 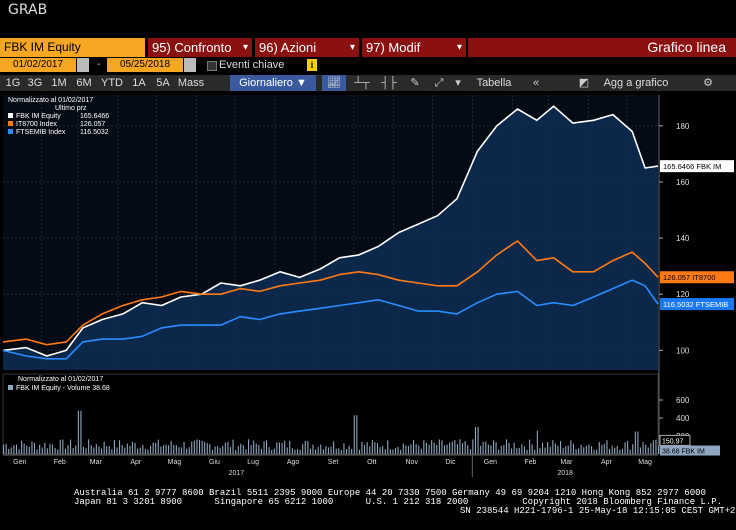 I want to click on period-button-1g: 1G, so click(x=13, y=83).